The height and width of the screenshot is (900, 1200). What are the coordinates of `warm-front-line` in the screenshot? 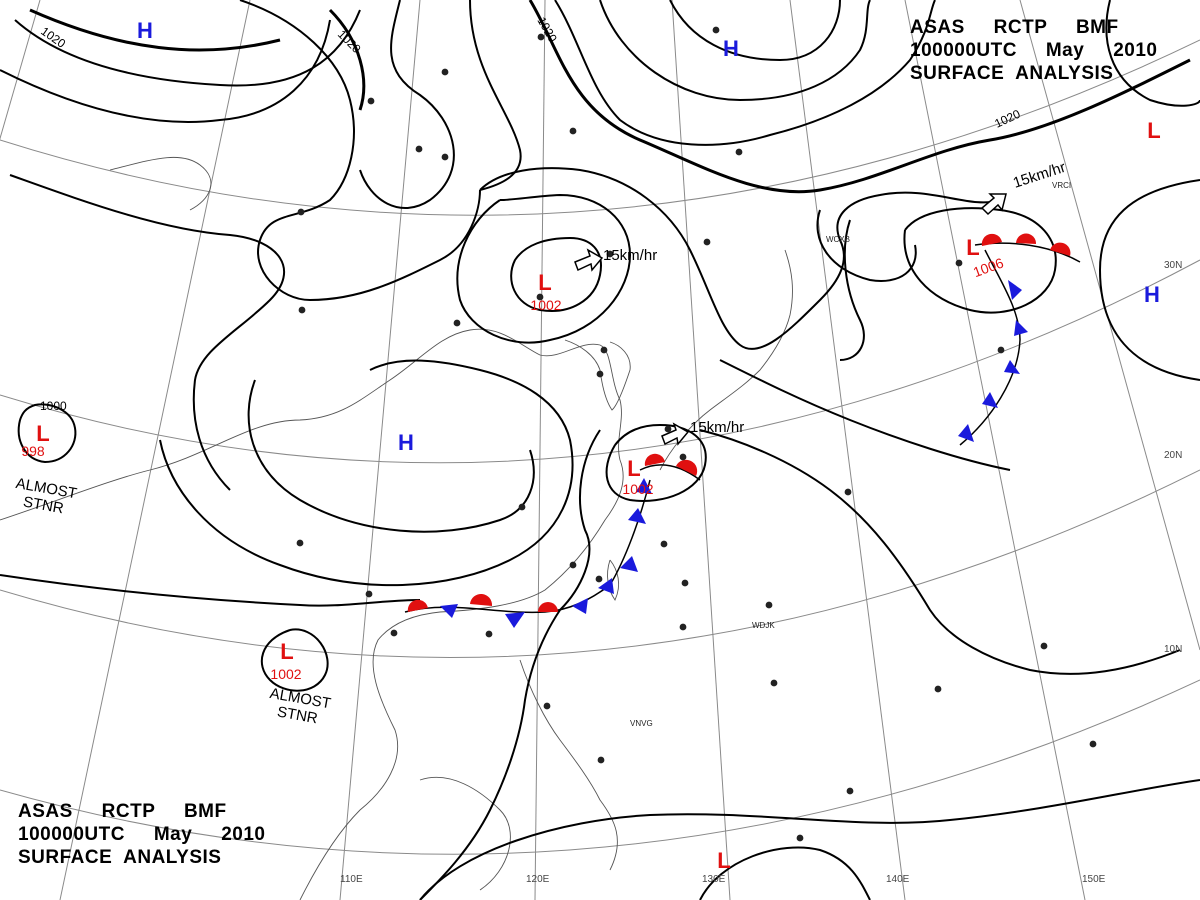 It's located at (670, 472).